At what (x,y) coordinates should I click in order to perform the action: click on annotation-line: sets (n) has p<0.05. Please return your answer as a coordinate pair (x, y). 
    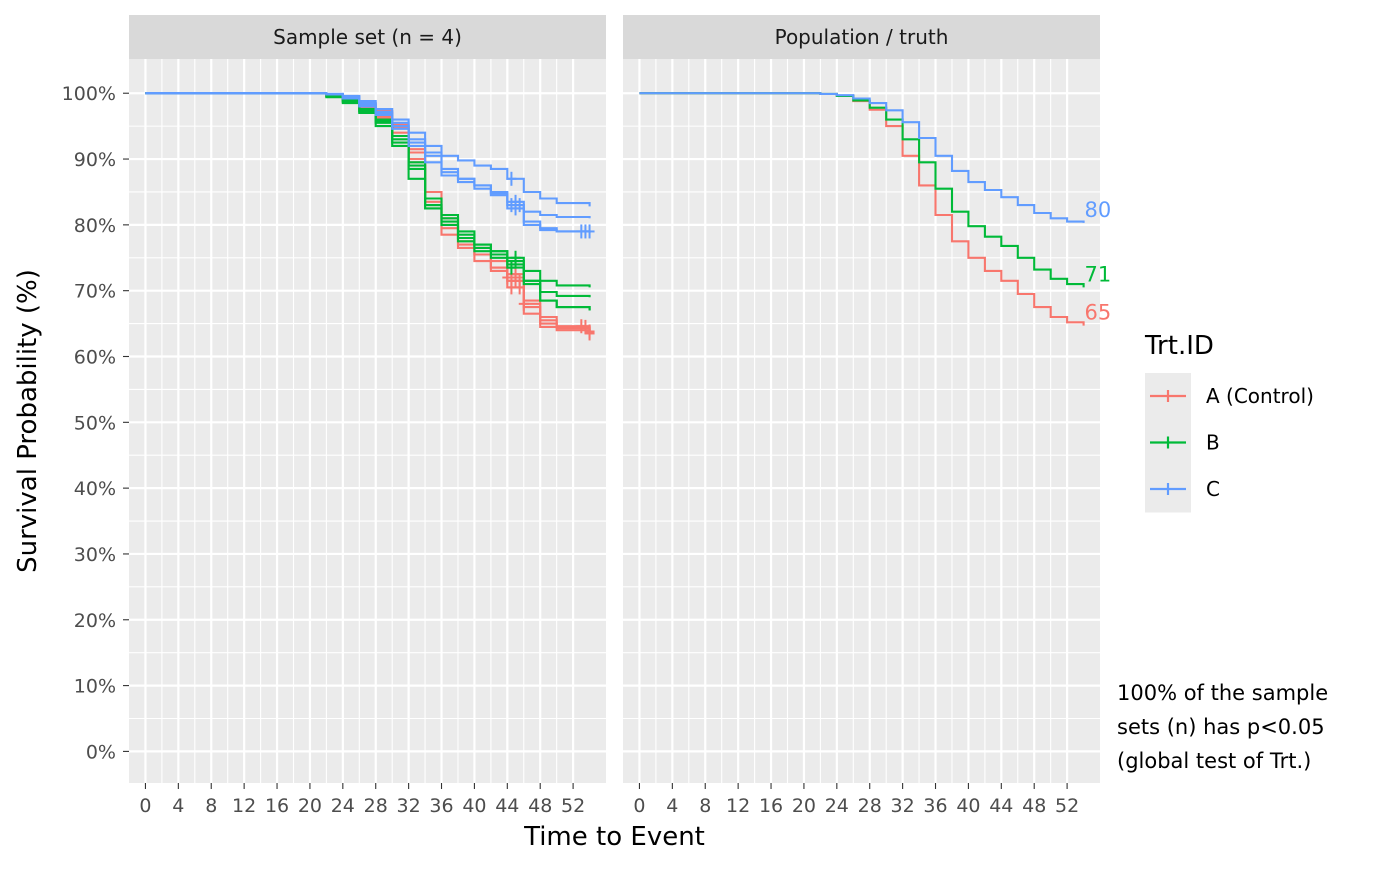
    Looking at the image, I should click on (1221, 727).